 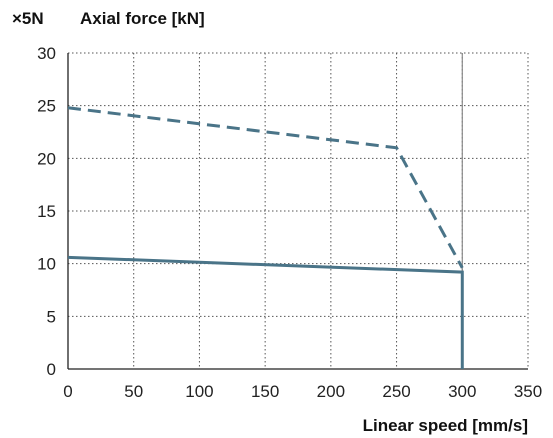 I want to click on x-tick-label-150: 150, so click(x=265, y=391).